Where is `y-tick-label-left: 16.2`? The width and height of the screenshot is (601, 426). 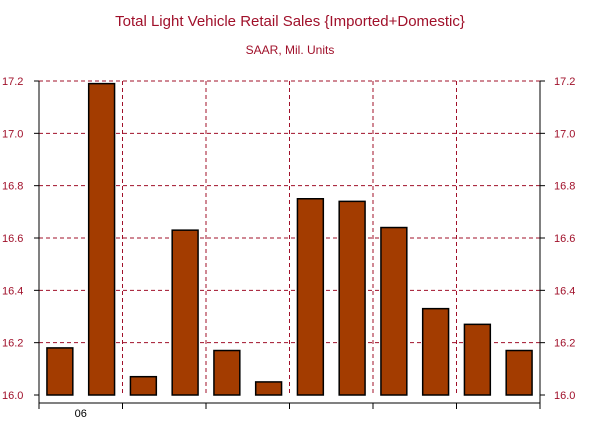
y-tick-label-left: 16.2 is located at coordinates (12, 344).